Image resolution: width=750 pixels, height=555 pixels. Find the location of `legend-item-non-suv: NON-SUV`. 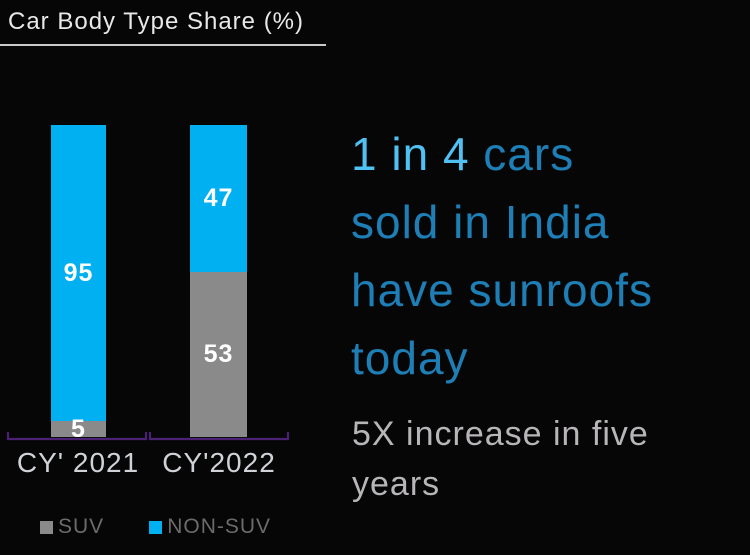

legend-item-non-suv: NON-SUV is located at coordinates (210, 527).